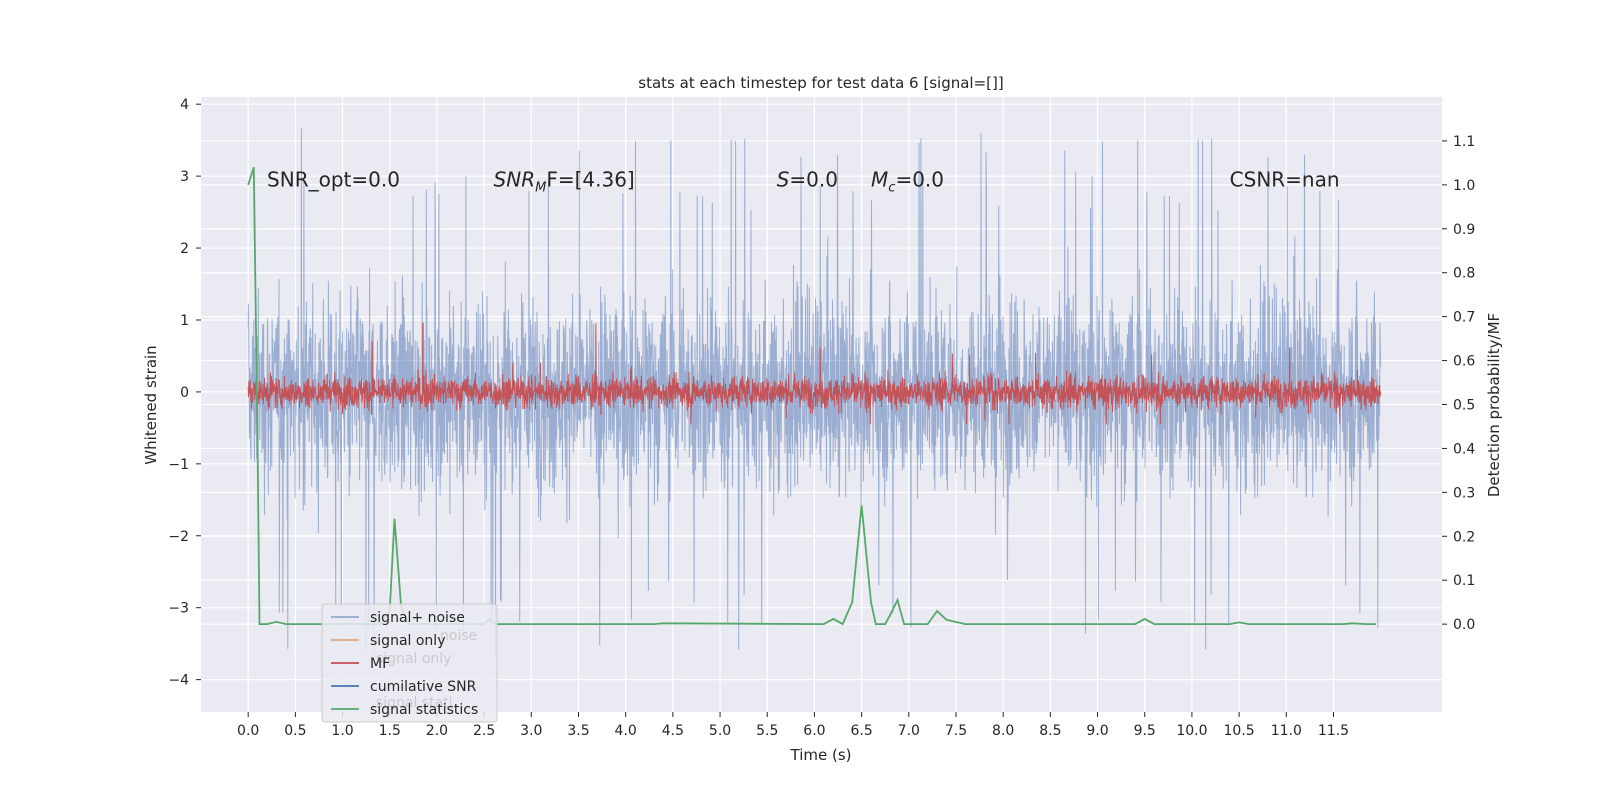 The image size is (1600, 800). What do you see at coordinates (821, 755) in the screenshot?
I see `x-axis-label: Time (s)` at bounding box center [821, 755].